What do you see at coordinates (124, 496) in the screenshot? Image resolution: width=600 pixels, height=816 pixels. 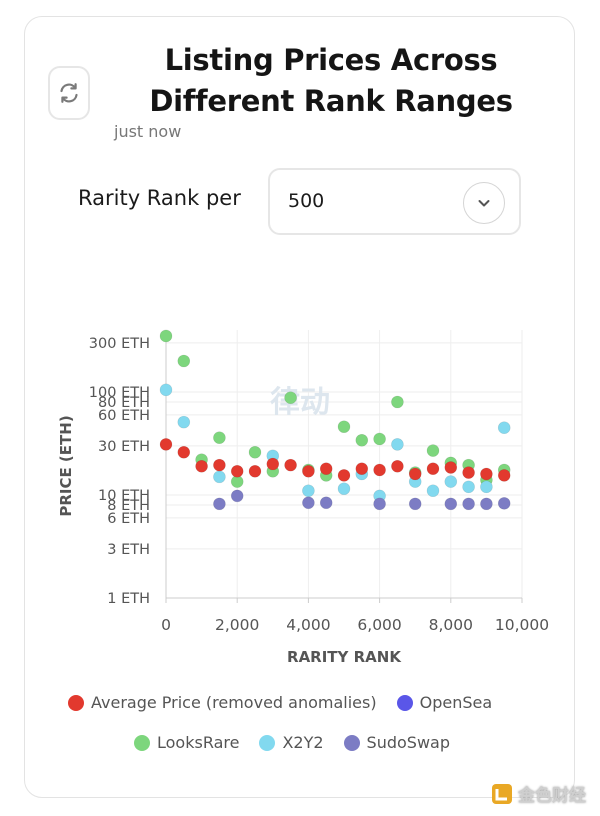 I see `y-tick-label: 10 ETH` at bounding box center [124, 496].